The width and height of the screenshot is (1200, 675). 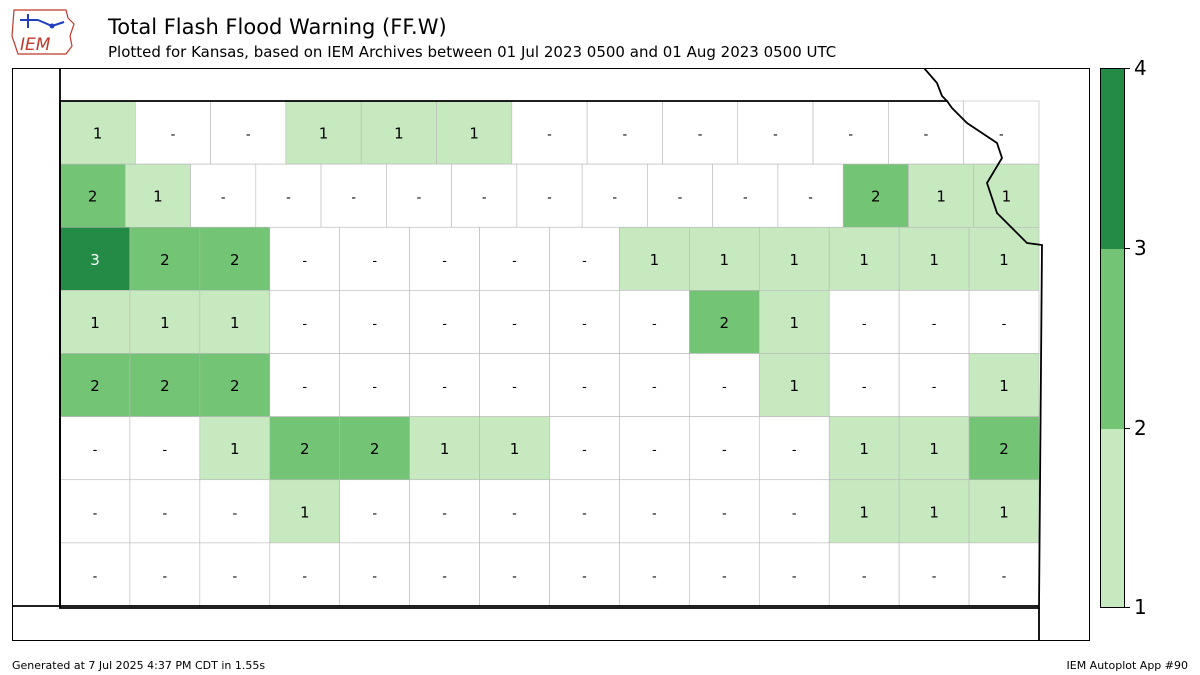 What do you see at coordinates (935, 84) in the screenshot?
I see `state-border-mo-river` at bounding box center [935, 84].